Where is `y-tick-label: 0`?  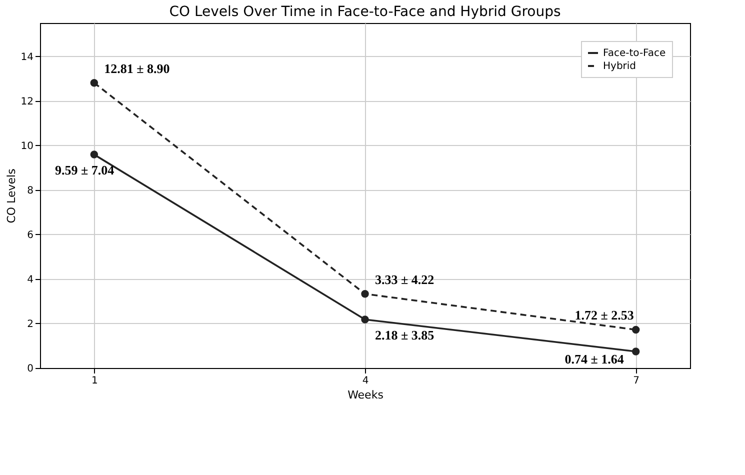
y-tick-label: 0 is located at coordinates (30, 369).